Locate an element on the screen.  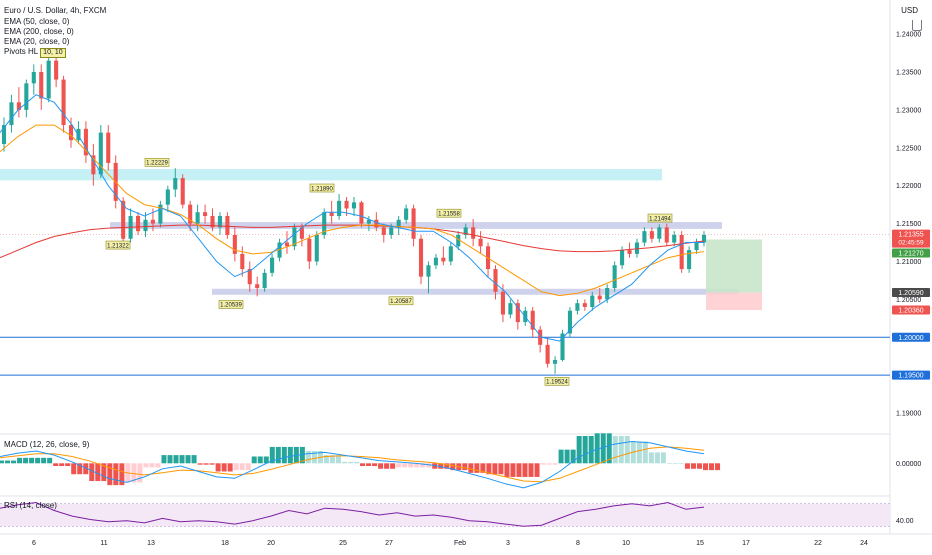
x-tick-label: 18 is located at coordinates (225, 543).